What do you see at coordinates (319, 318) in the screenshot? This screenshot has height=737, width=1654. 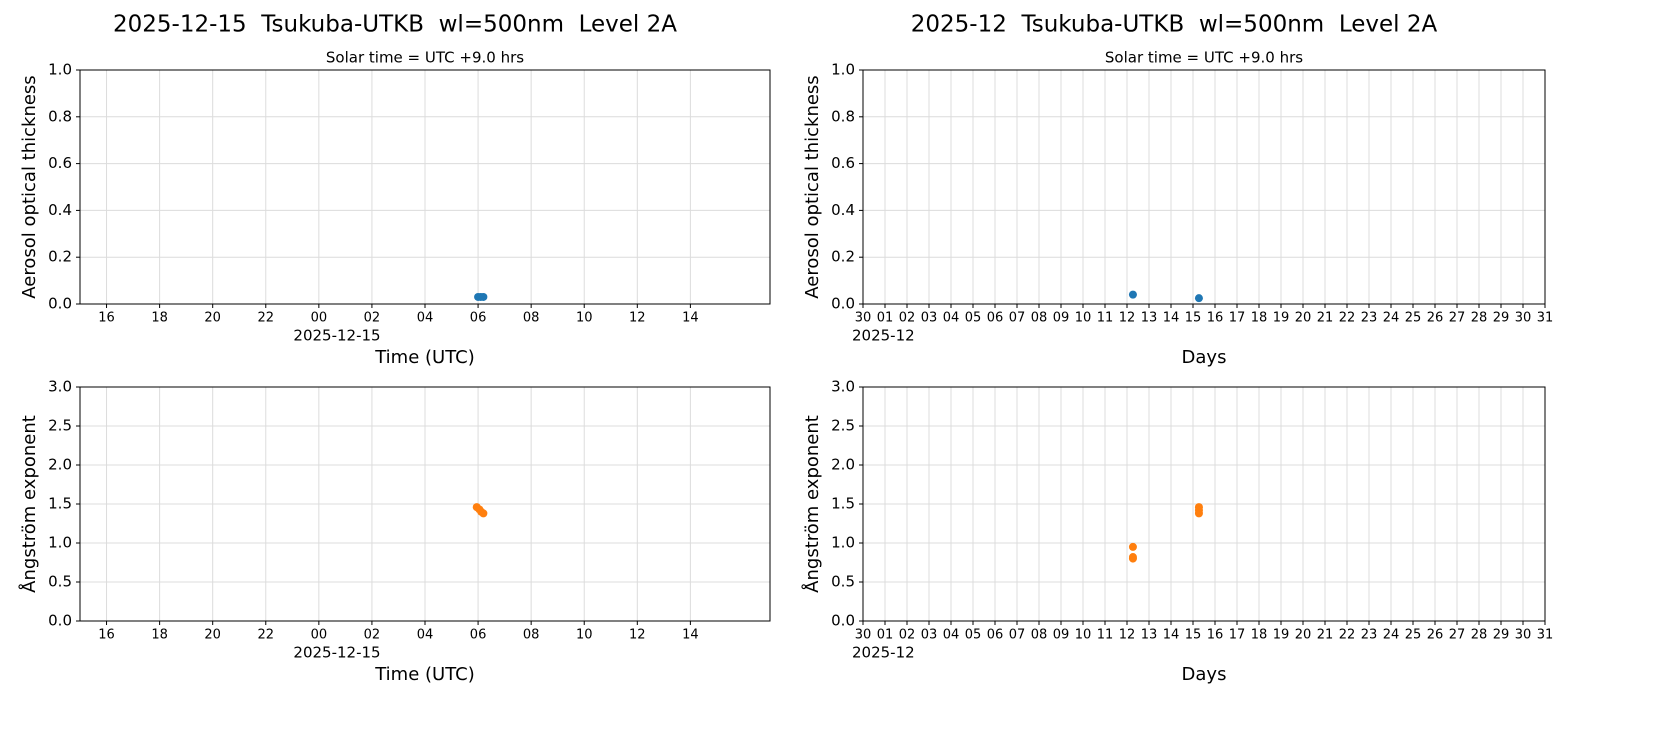 I see `x-tick-label: 00` at bounding box center [319, 318].